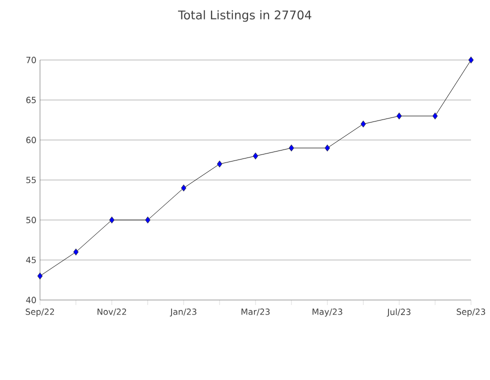 This screenshot has width=490, height=380. I want to click on y-tick-label: 70, so click(31, 60).